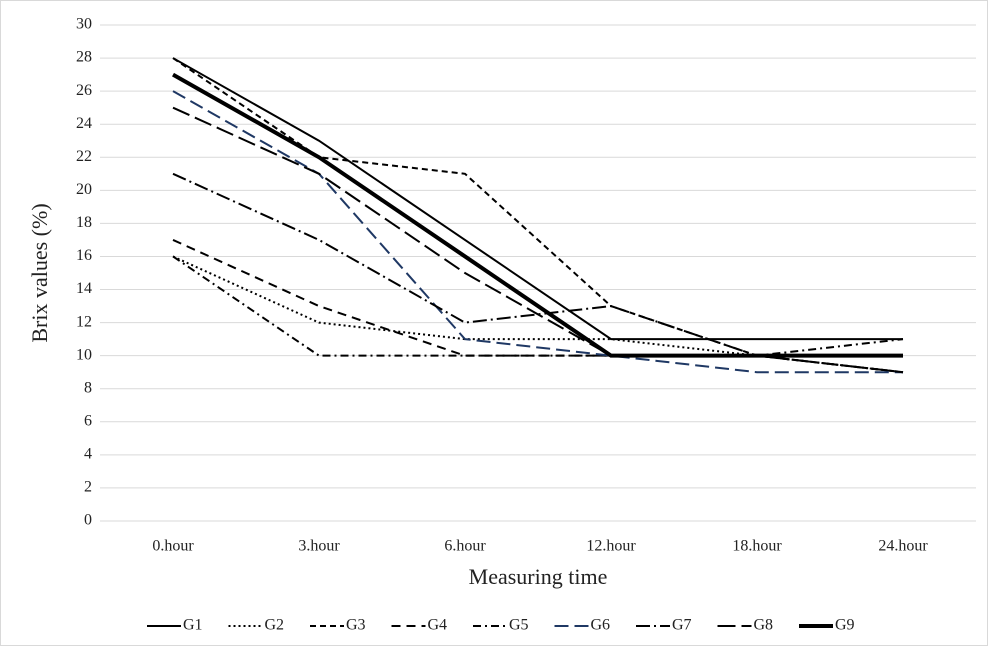 Image resolution: width=988 pixels, height=646 pixels. What do you see at coordinates (757, 546) in the screenshot?
I see `x-tick-label: 18.hour` at bounding box center [757, 546].